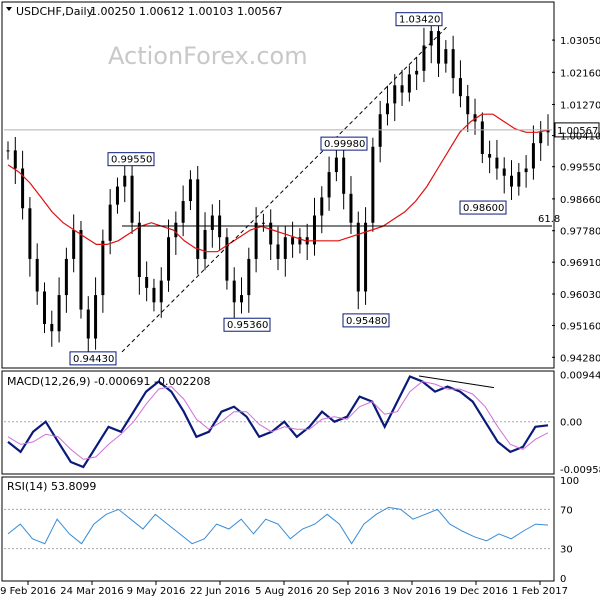  I want to click on macd-title: MACD(12,26,9) -0.000691 -0.002208, so click(108, 381).